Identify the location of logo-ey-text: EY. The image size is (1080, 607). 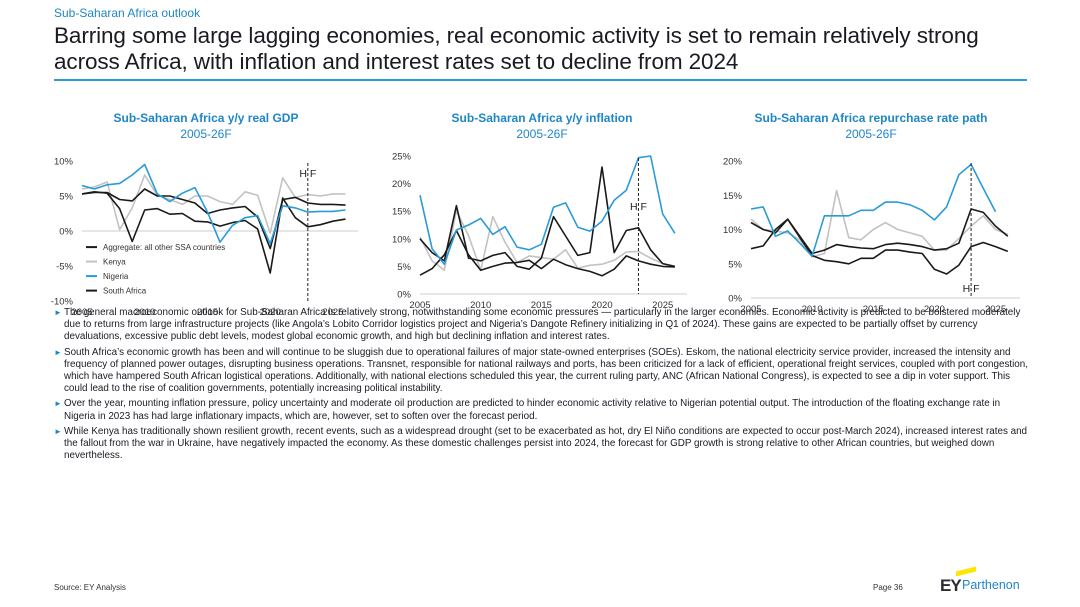
(951, 585).